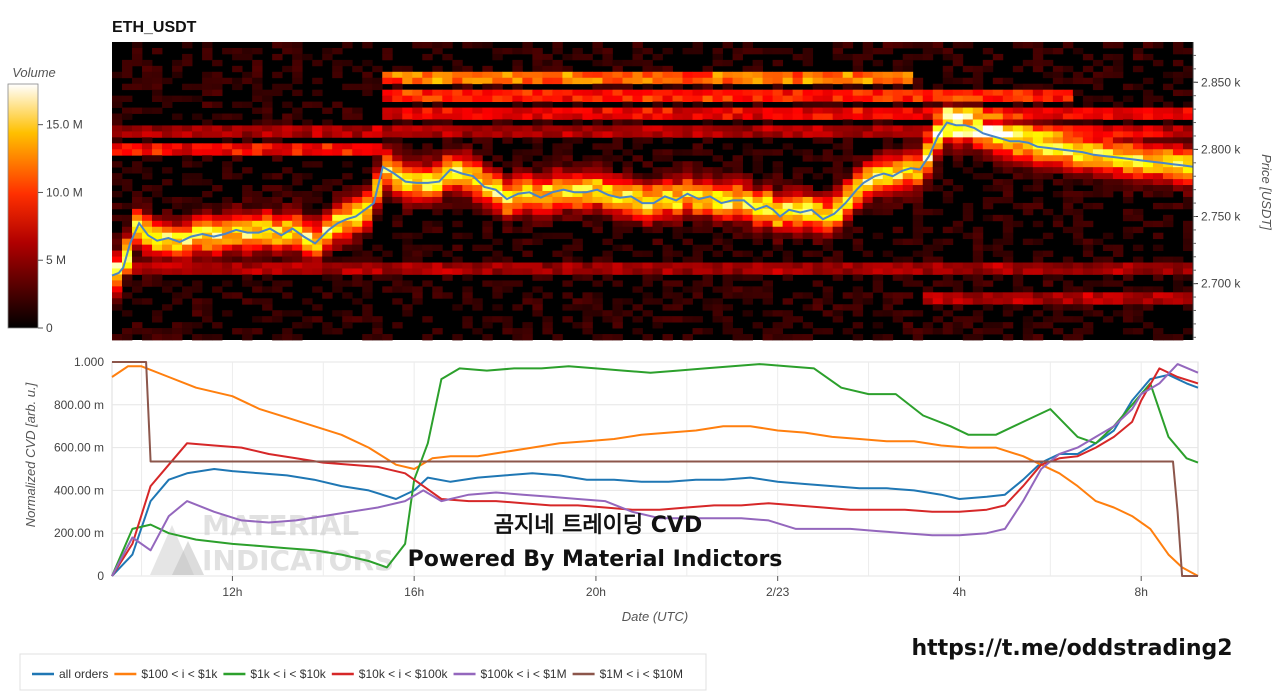  Describe the element at coordinates (1071, 648) in the screenshot. I see `telegram-url: https://t.me/oddstrading2` at that location.